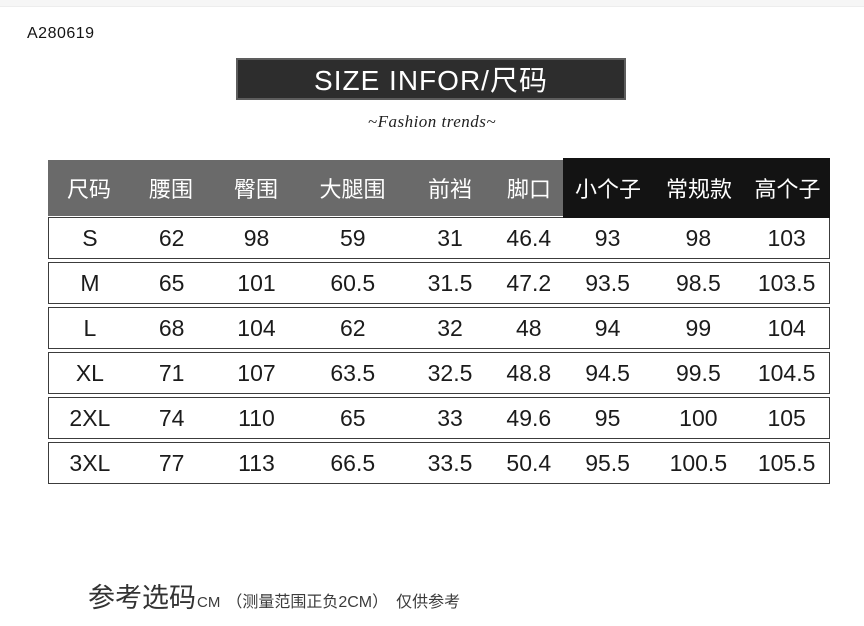  What do you see at coordinates (528, 327) in the screenshot?
I see `table-cell: 48` at bounding box center [528, 327].